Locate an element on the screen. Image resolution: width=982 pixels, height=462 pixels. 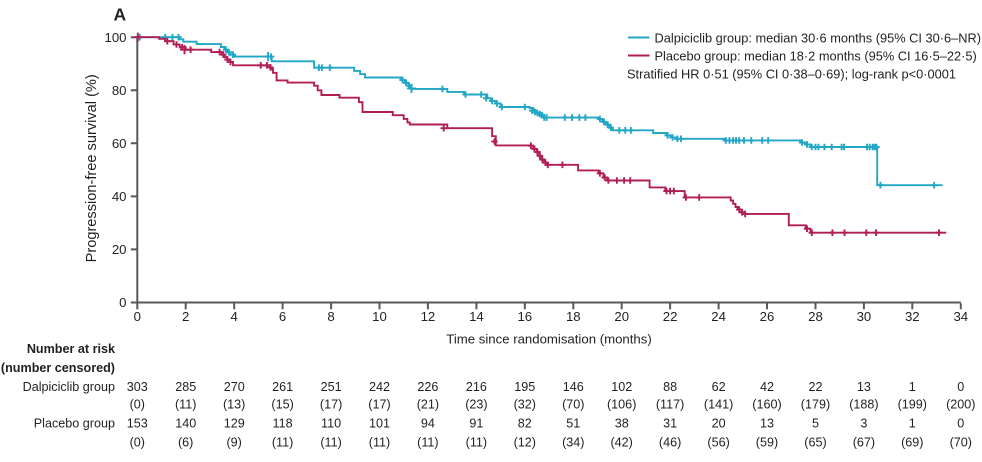
svg-text: (32) is located at coordinates (525, 405).